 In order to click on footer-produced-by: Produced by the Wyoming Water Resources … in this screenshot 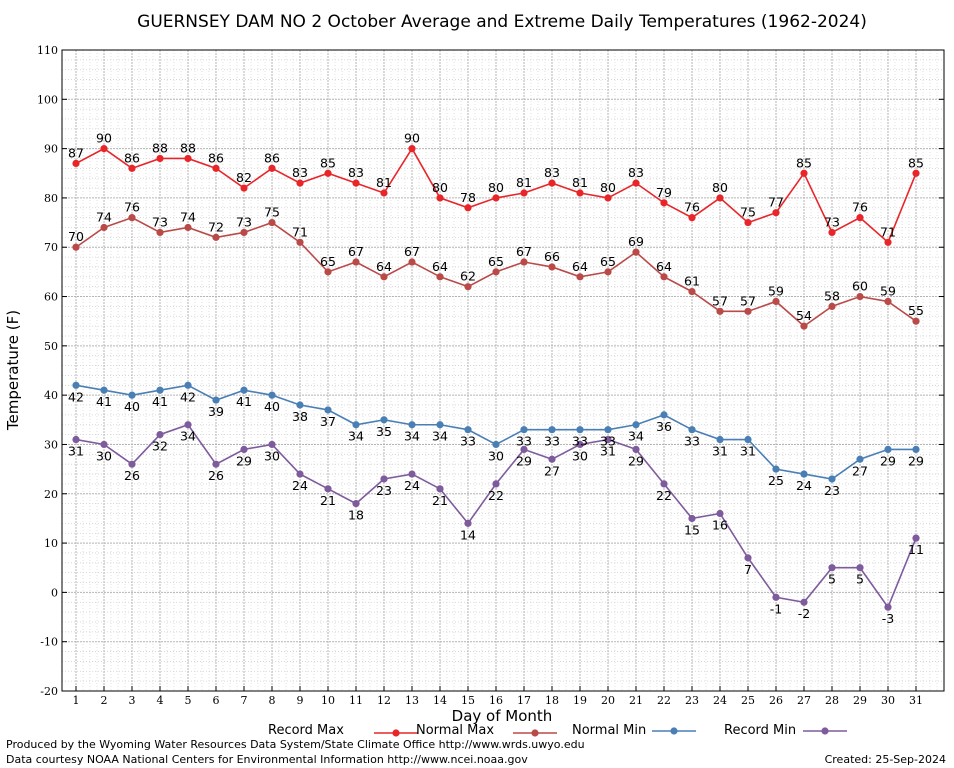, I will do `click(295, 744)`.